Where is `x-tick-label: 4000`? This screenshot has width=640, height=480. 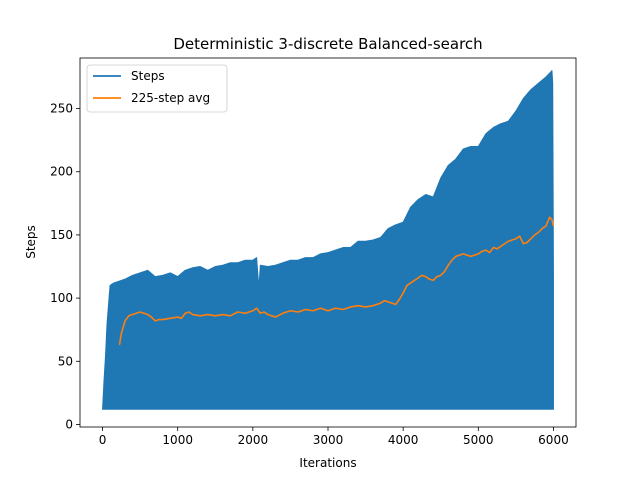
x-tick-label: 4000 is located at coordinates (403, 440).